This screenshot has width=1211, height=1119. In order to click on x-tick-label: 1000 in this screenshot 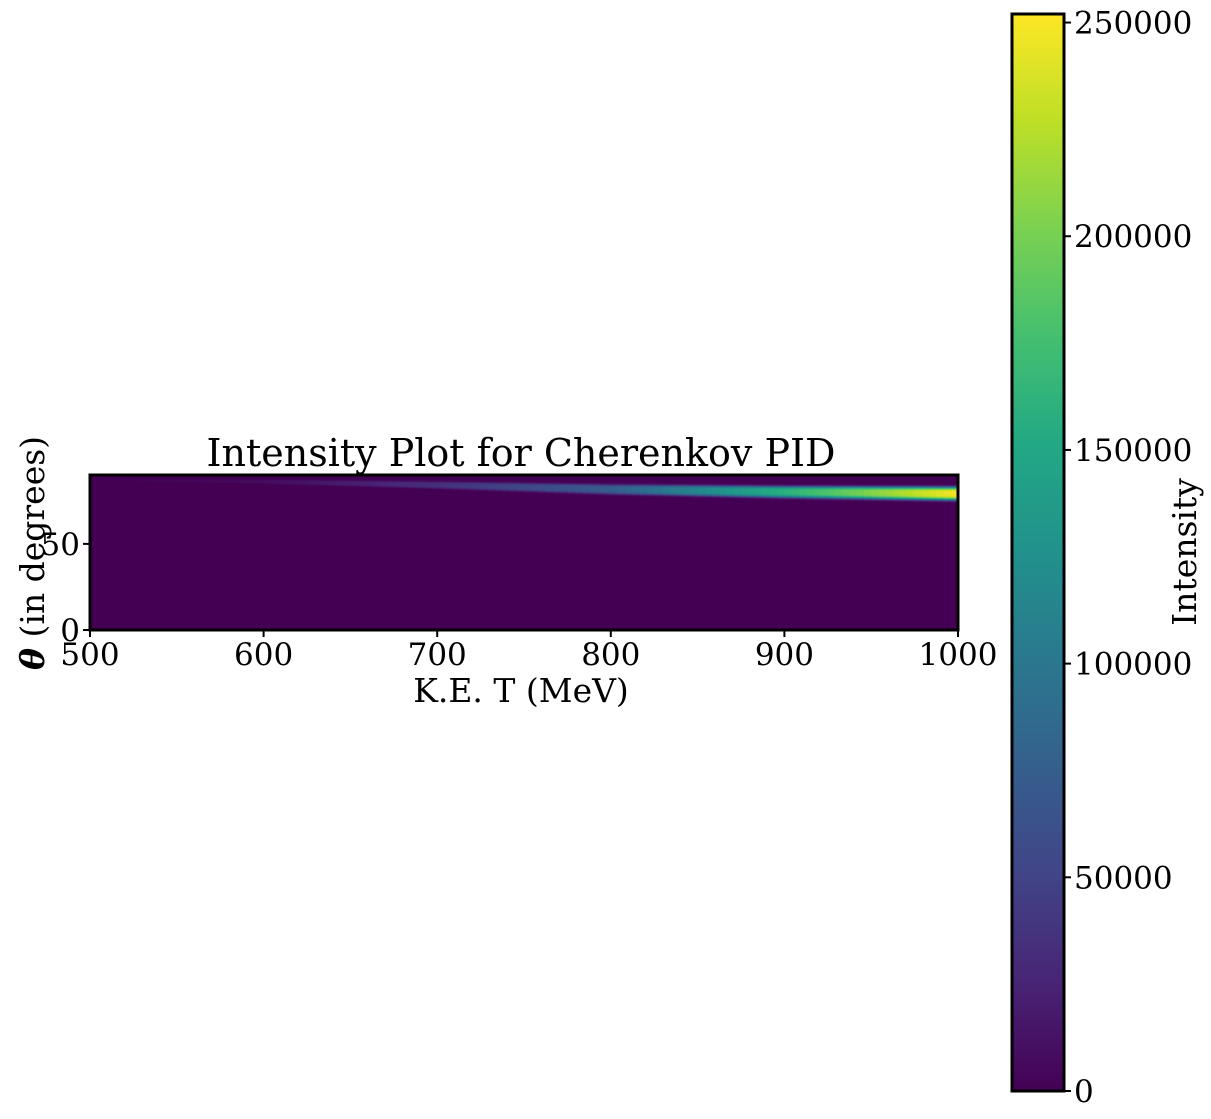, I will do `click(958, 655)`.